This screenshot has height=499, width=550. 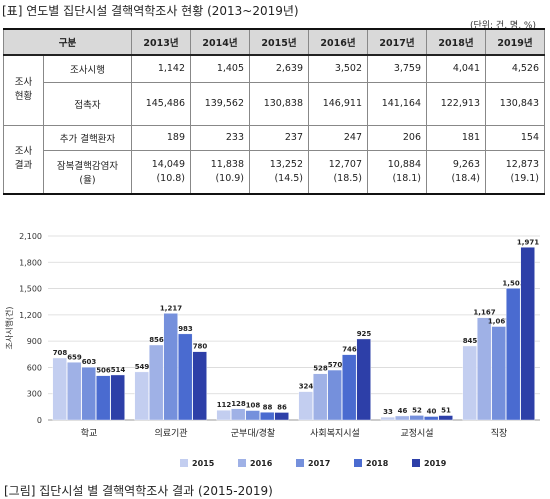 I want to click on row-label: 추가 결핵환자, so click(x=87, y=137).